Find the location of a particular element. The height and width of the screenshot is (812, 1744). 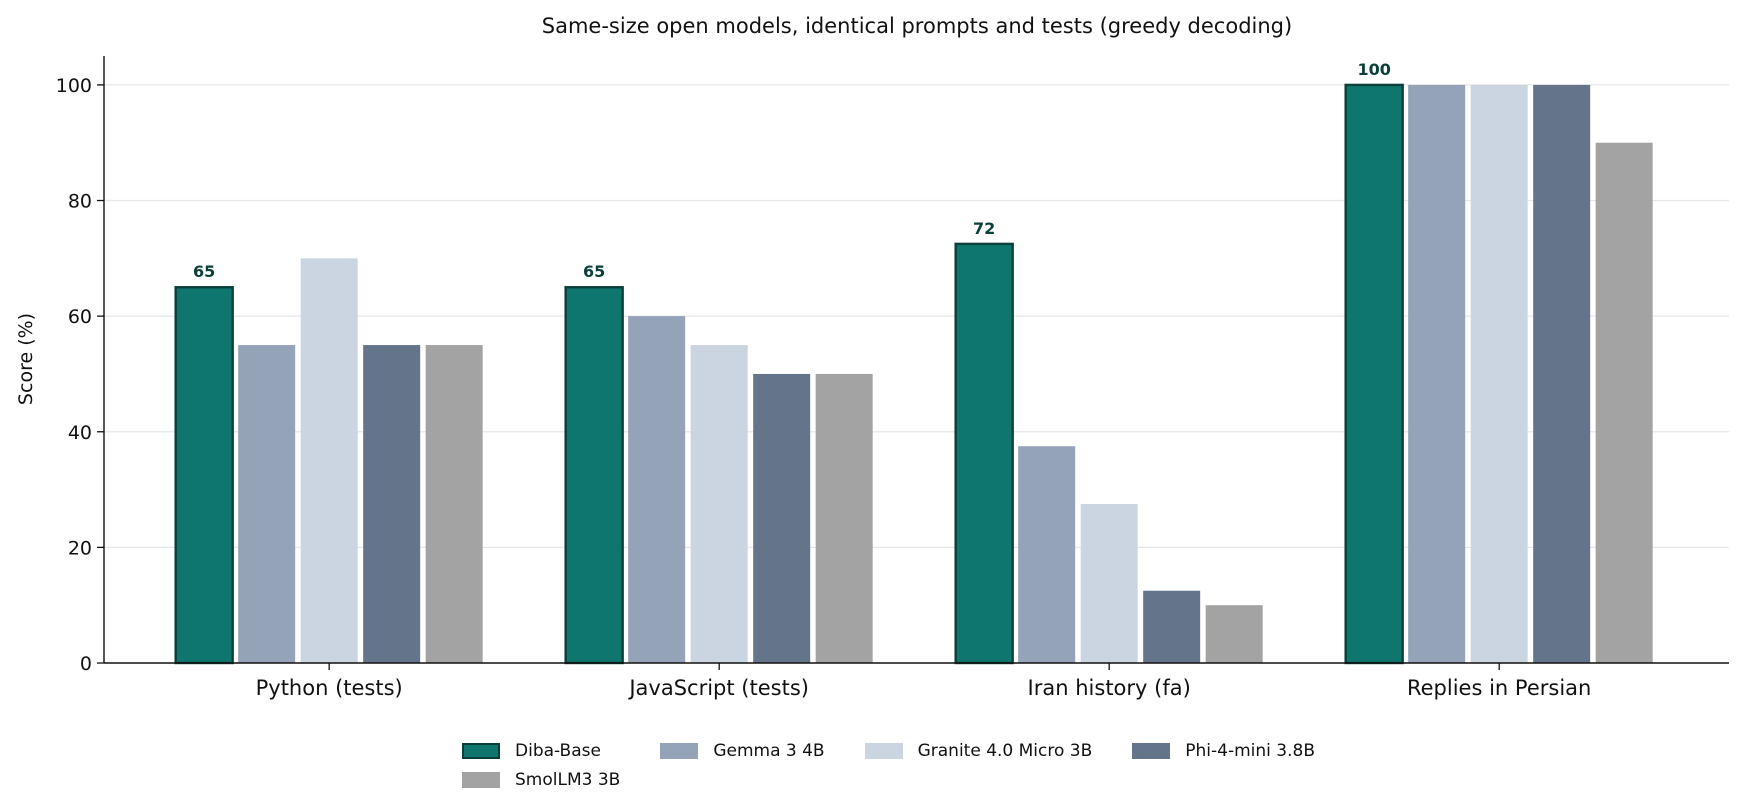

legend-label: SmolLM3 3B is located at coordinates (568, 779).